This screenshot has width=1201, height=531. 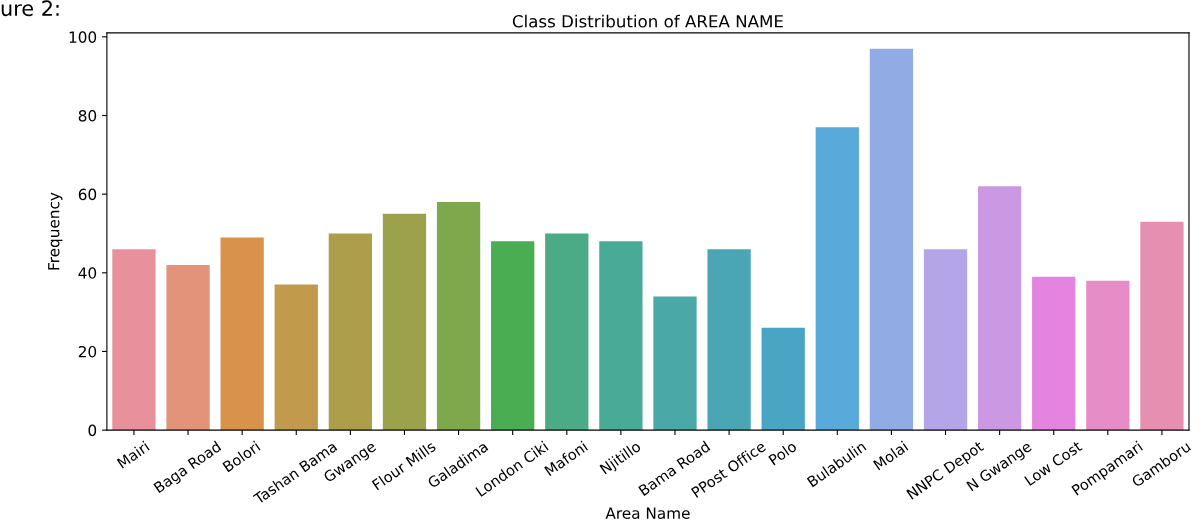 I want to click on y-tick-label: 20, so click(x=87, y=351).